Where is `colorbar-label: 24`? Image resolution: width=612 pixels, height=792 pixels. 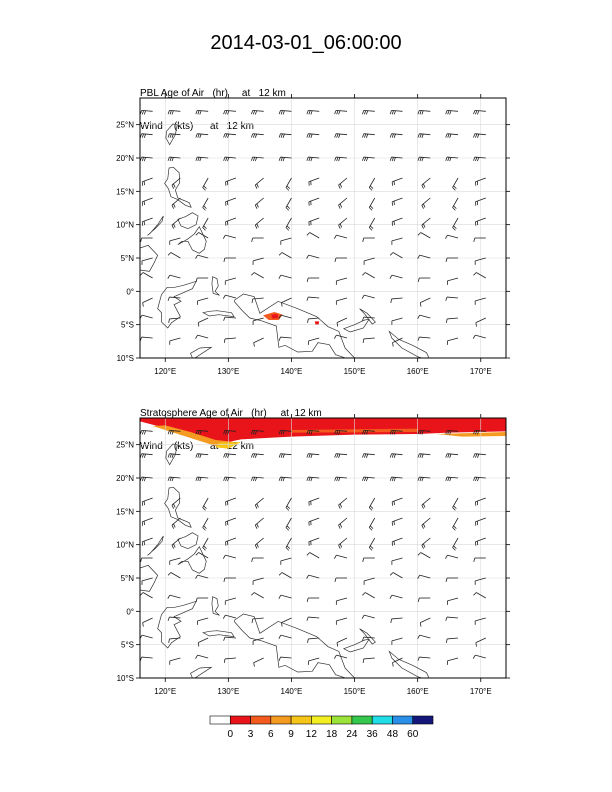 colorbar-label: 24 is located at coordinates (352, 734).